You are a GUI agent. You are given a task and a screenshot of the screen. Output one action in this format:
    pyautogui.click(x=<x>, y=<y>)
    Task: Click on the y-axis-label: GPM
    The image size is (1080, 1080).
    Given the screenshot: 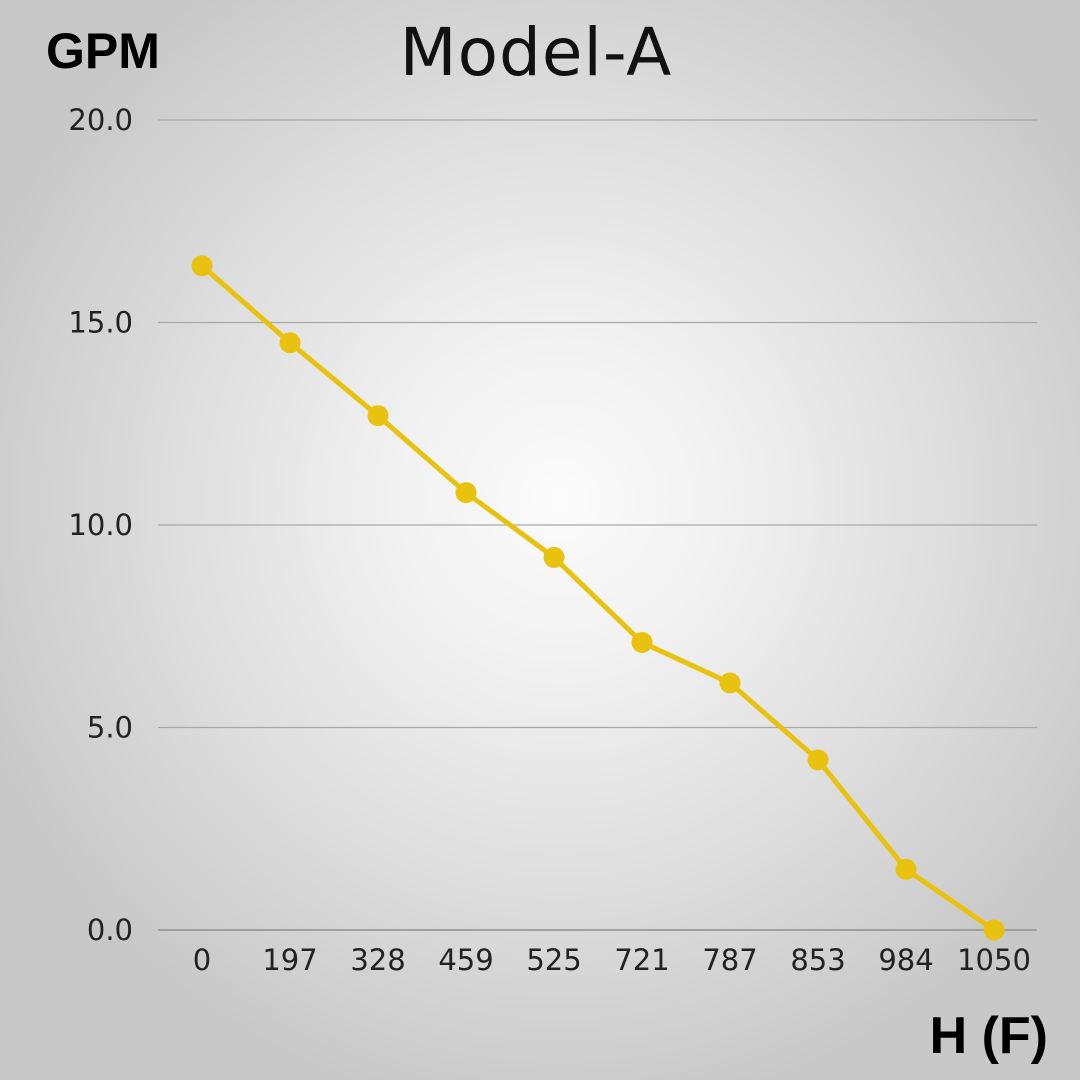 What is the action you would take?
    pyautogui.click(x=103, y=51)
    